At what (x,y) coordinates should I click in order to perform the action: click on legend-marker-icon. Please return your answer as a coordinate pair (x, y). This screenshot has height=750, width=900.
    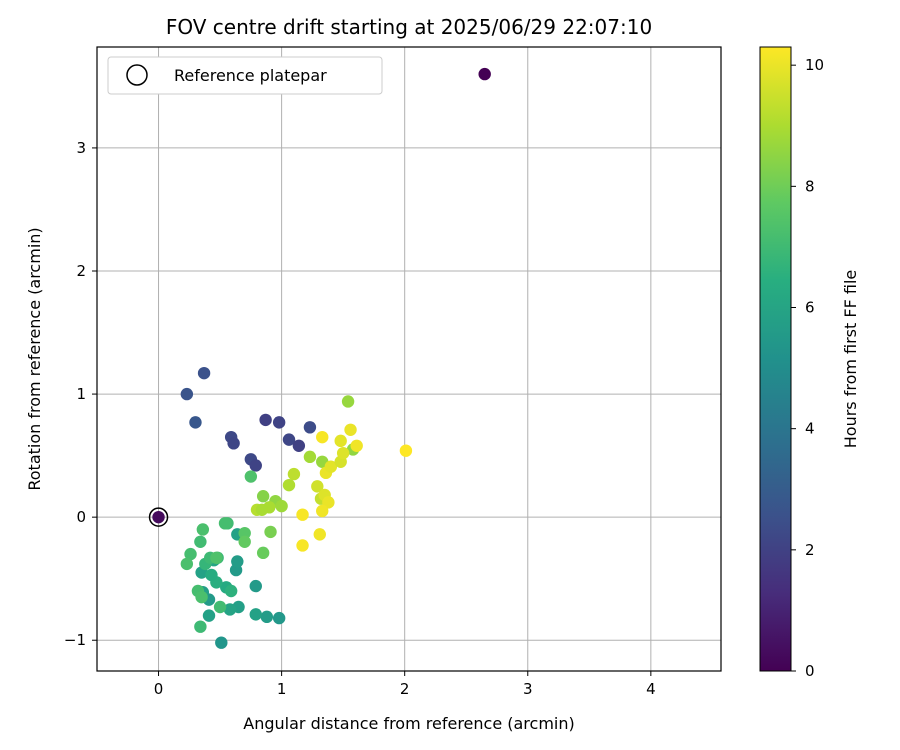
    Looking at the image, I should click on (137, 75).